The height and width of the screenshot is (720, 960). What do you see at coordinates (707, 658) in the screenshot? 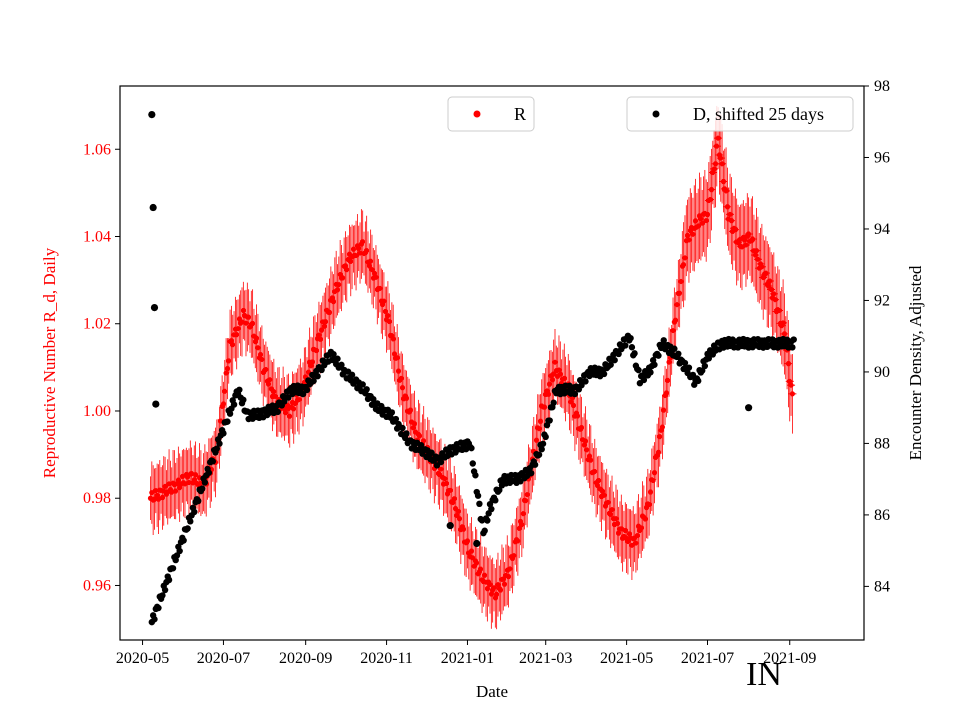
I see `x-tick-label: 2021-07` at bounding box center [707, 658].